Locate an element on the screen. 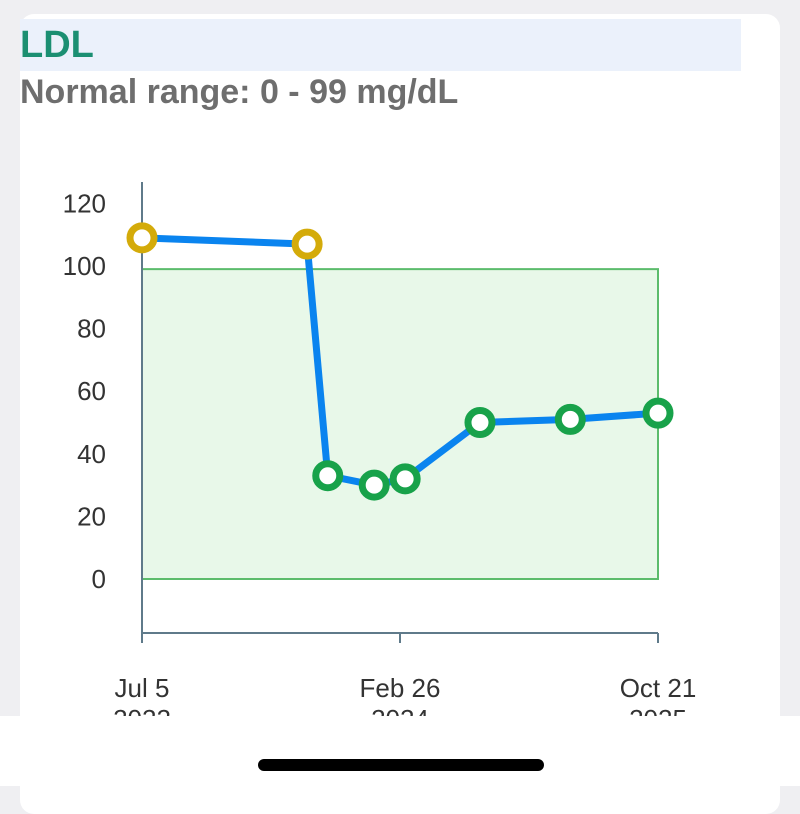 The width and height of the screenshot is (800, 814). title-bar is located at coordinates (380, 45).